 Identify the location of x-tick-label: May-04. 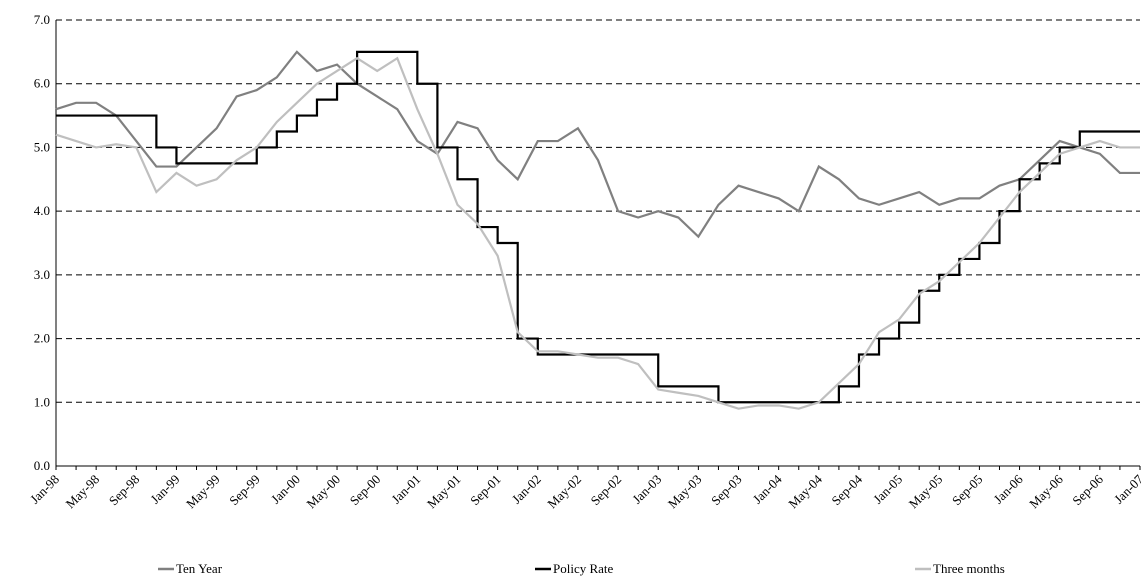
(805, 491).